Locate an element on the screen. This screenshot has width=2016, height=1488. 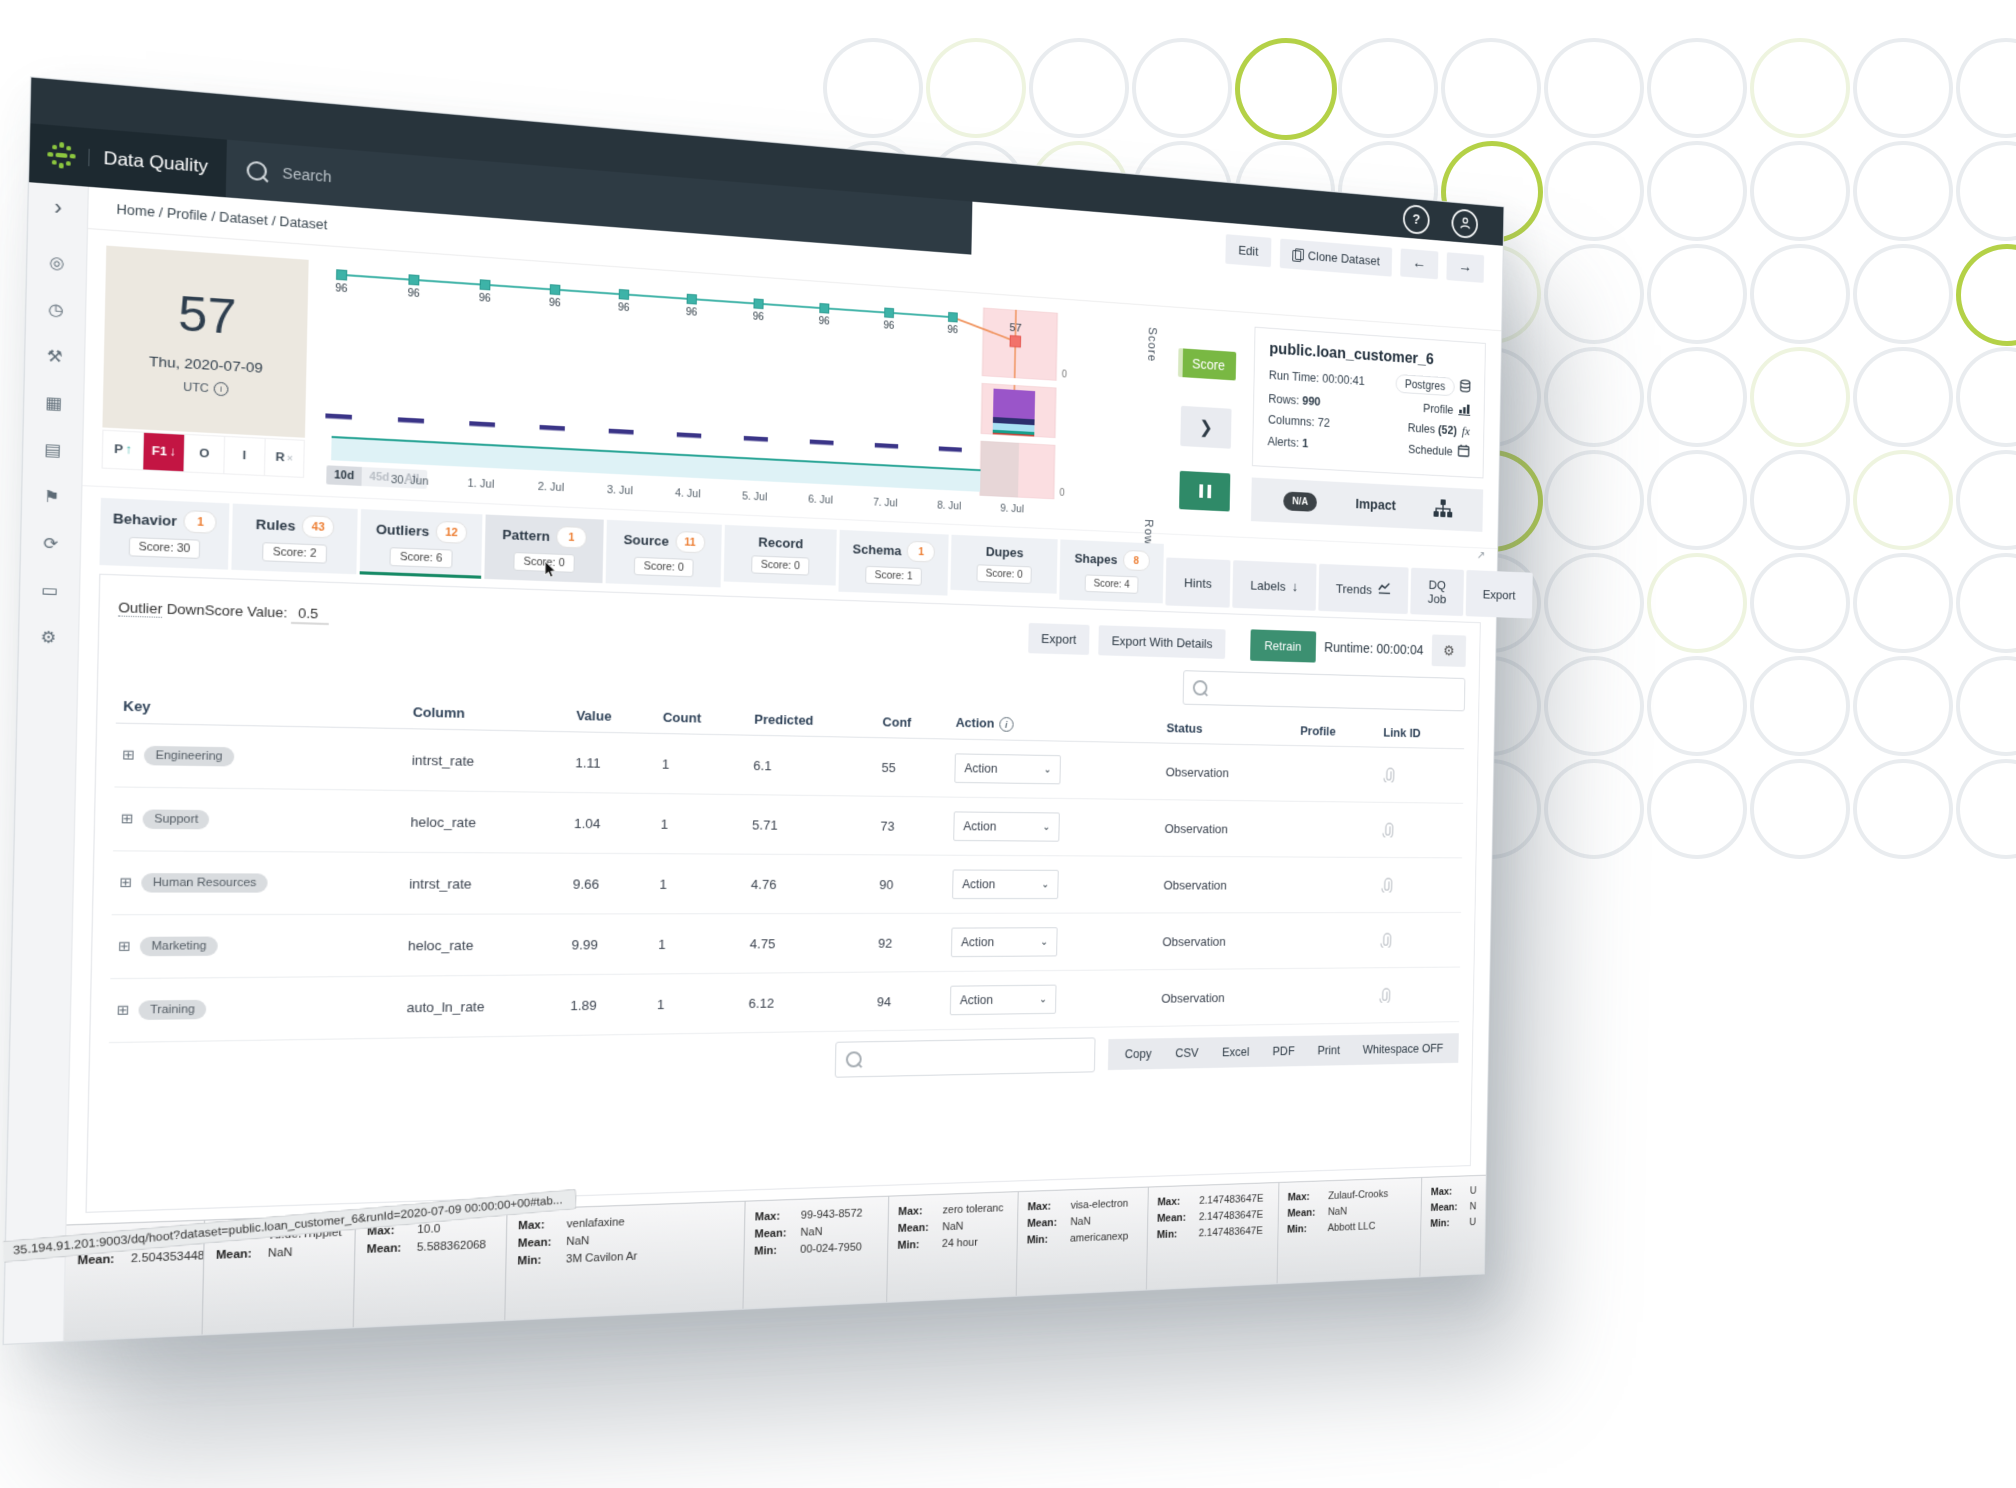
dq-job-button: DQ Job is located at coordinates (1437, 592).